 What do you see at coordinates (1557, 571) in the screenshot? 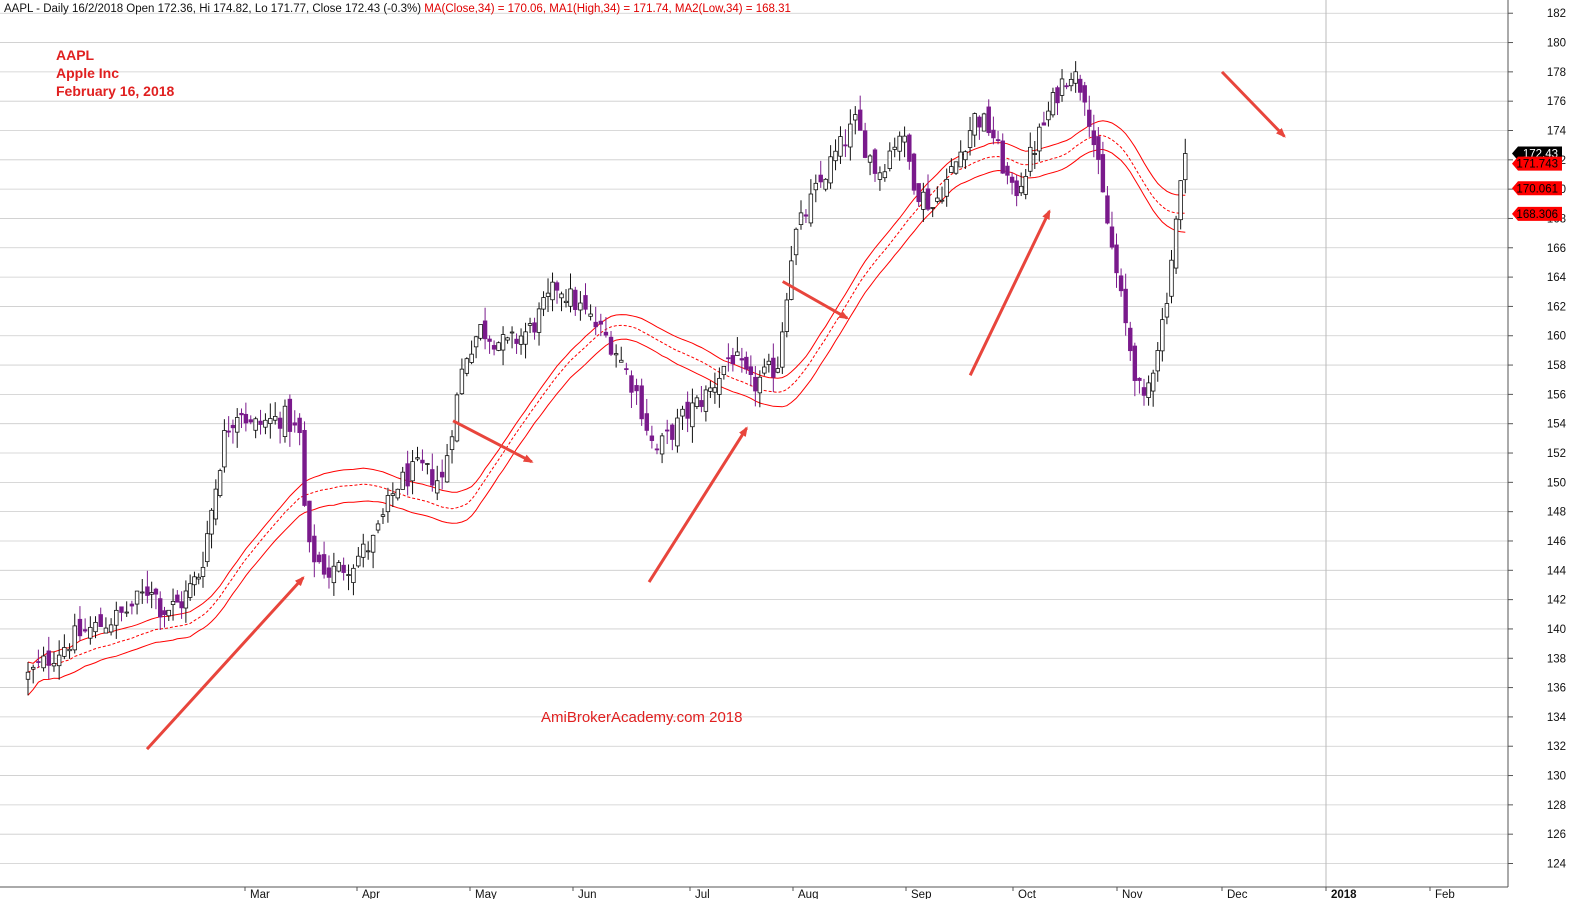
I see `y-tick-label: 144` at bounding box center [1557, 571].